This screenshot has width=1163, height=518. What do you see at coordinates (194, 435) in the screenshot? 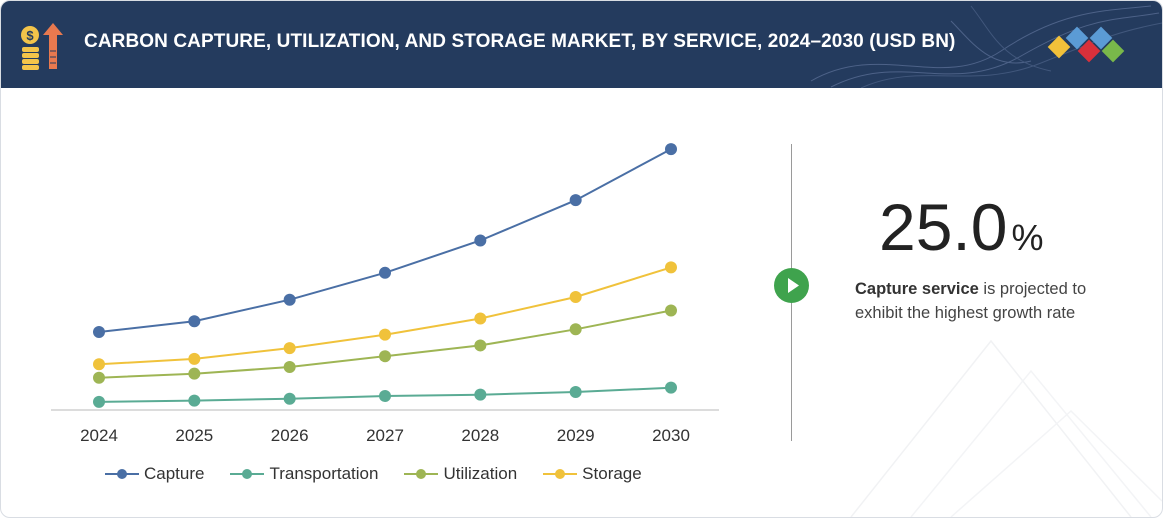
I see `x-tick-label: 2025` at bounding box center [194, 435].